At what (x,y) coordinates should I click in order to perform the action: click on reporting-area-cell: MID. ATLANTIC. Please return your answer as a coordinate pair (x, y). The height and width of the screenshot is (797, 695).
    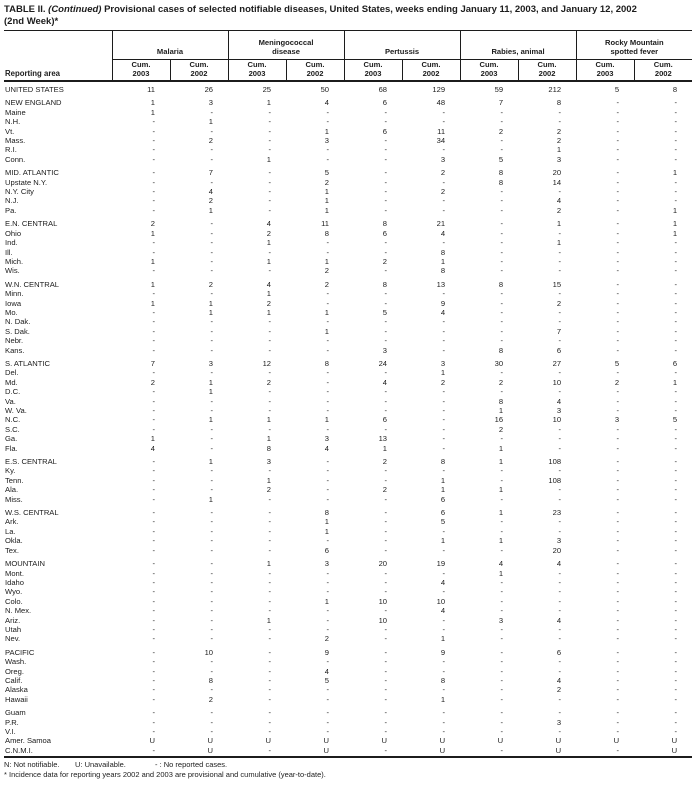
    Looking at the image, I should click on (32, 173).